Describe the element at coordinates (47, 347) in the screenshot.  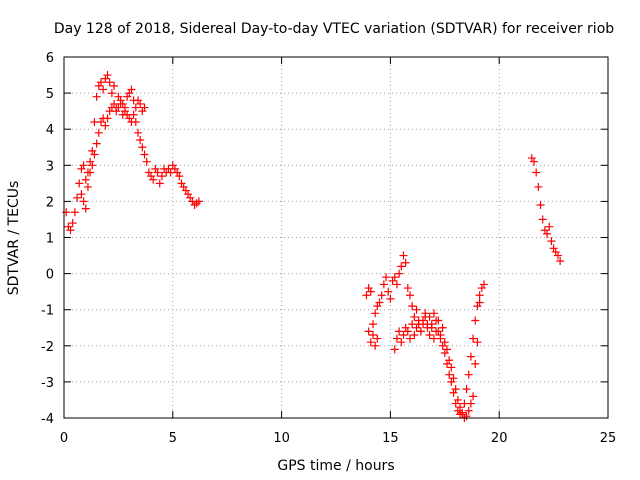
I see `y-tick-label: -2` at that location.